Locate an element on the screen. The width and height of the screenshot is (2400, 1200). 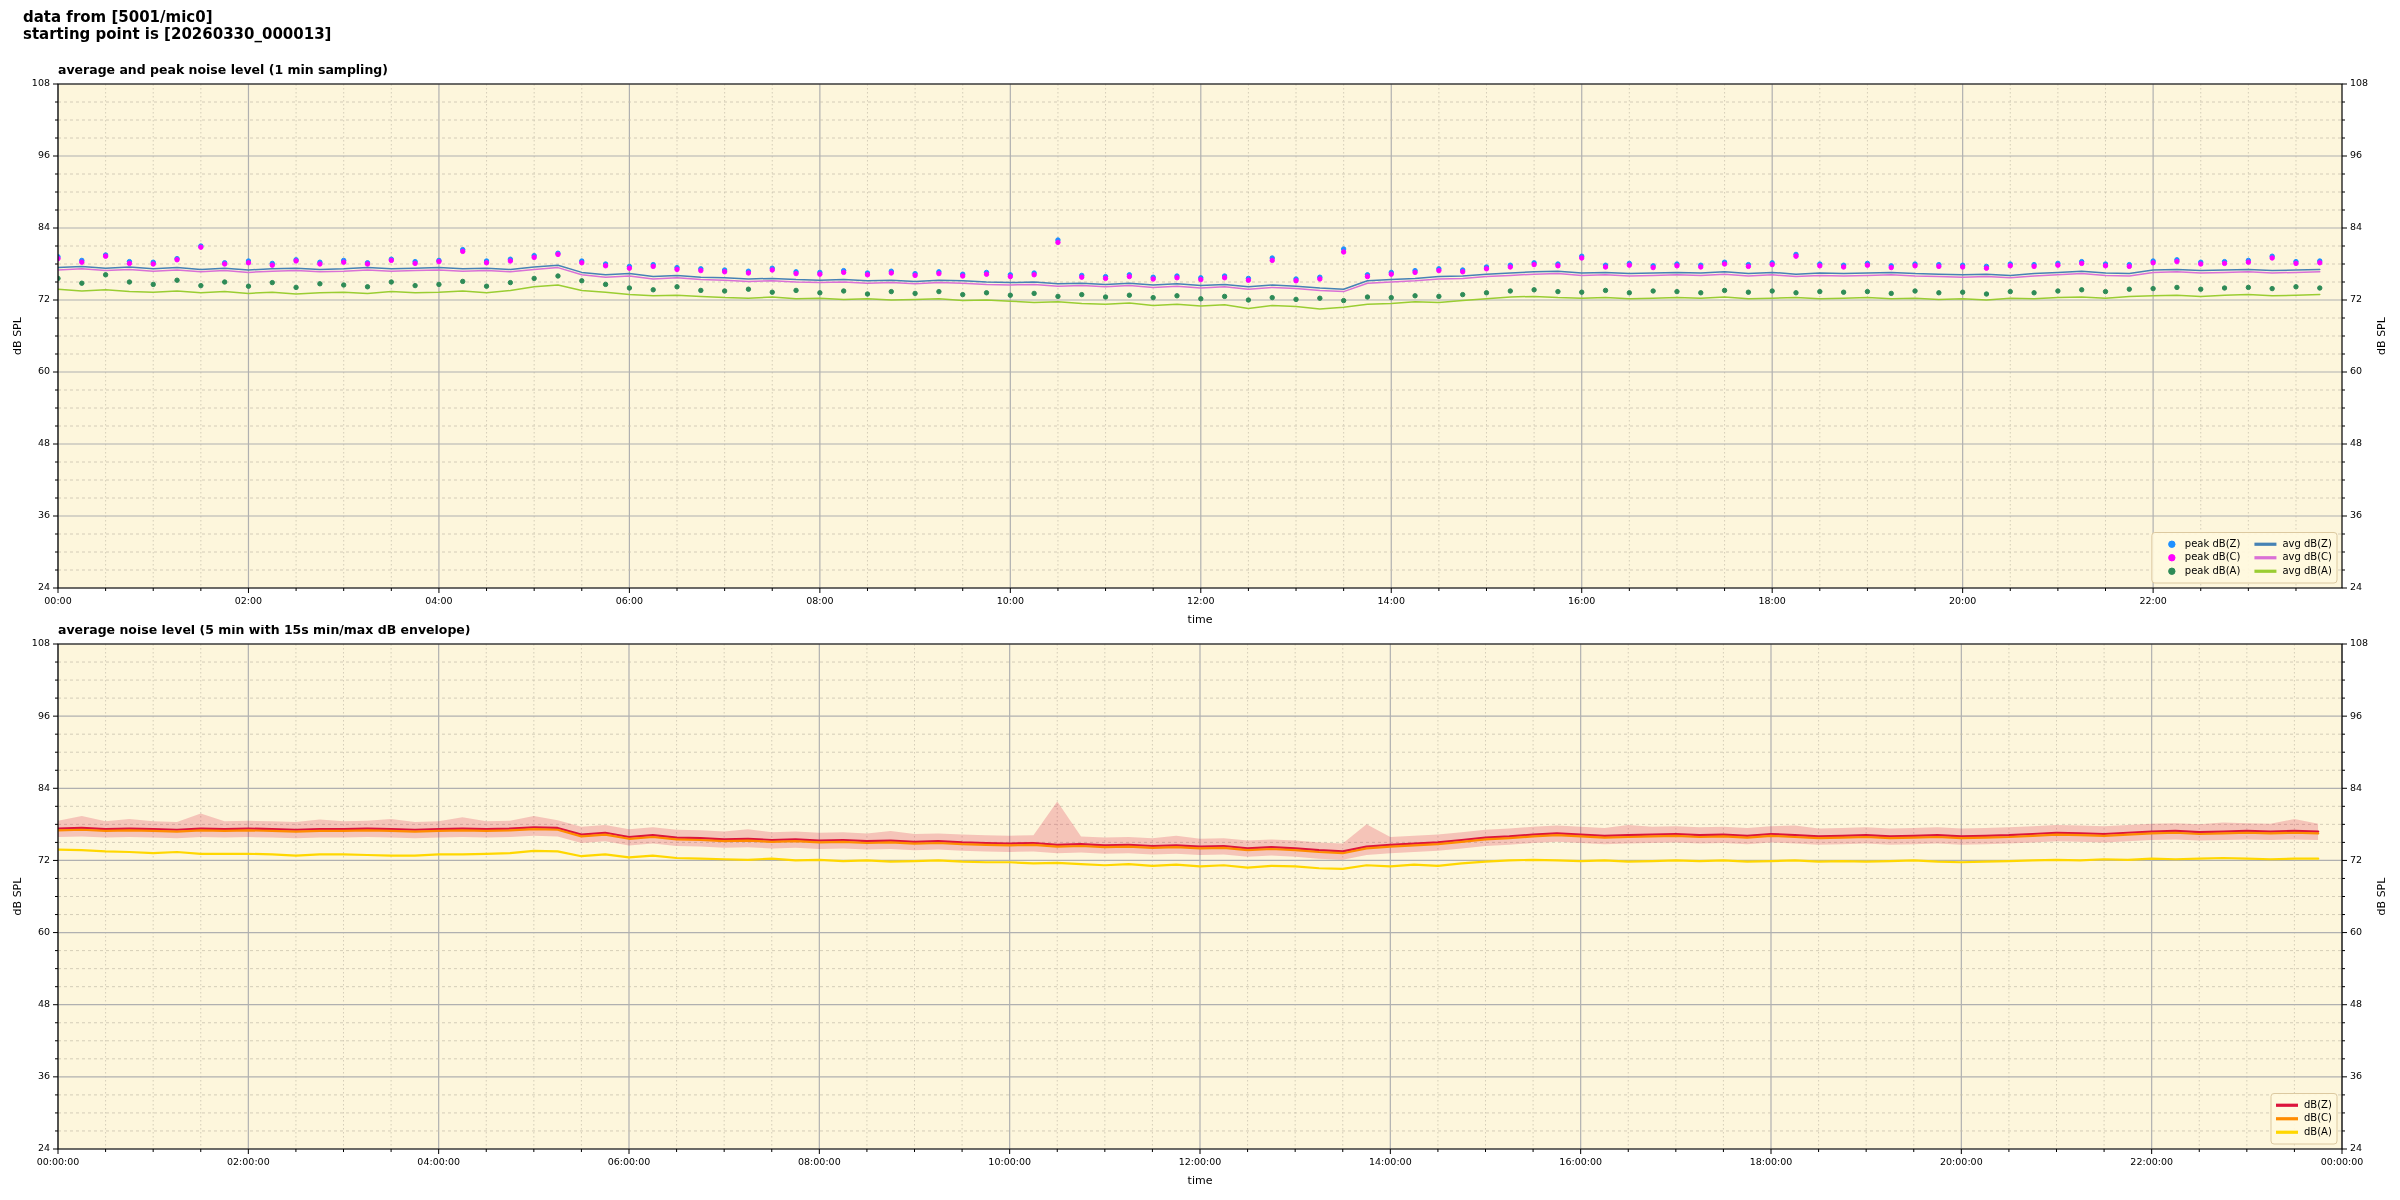
legend-label: dB(Z) is located at coordinates (2318, 1104).